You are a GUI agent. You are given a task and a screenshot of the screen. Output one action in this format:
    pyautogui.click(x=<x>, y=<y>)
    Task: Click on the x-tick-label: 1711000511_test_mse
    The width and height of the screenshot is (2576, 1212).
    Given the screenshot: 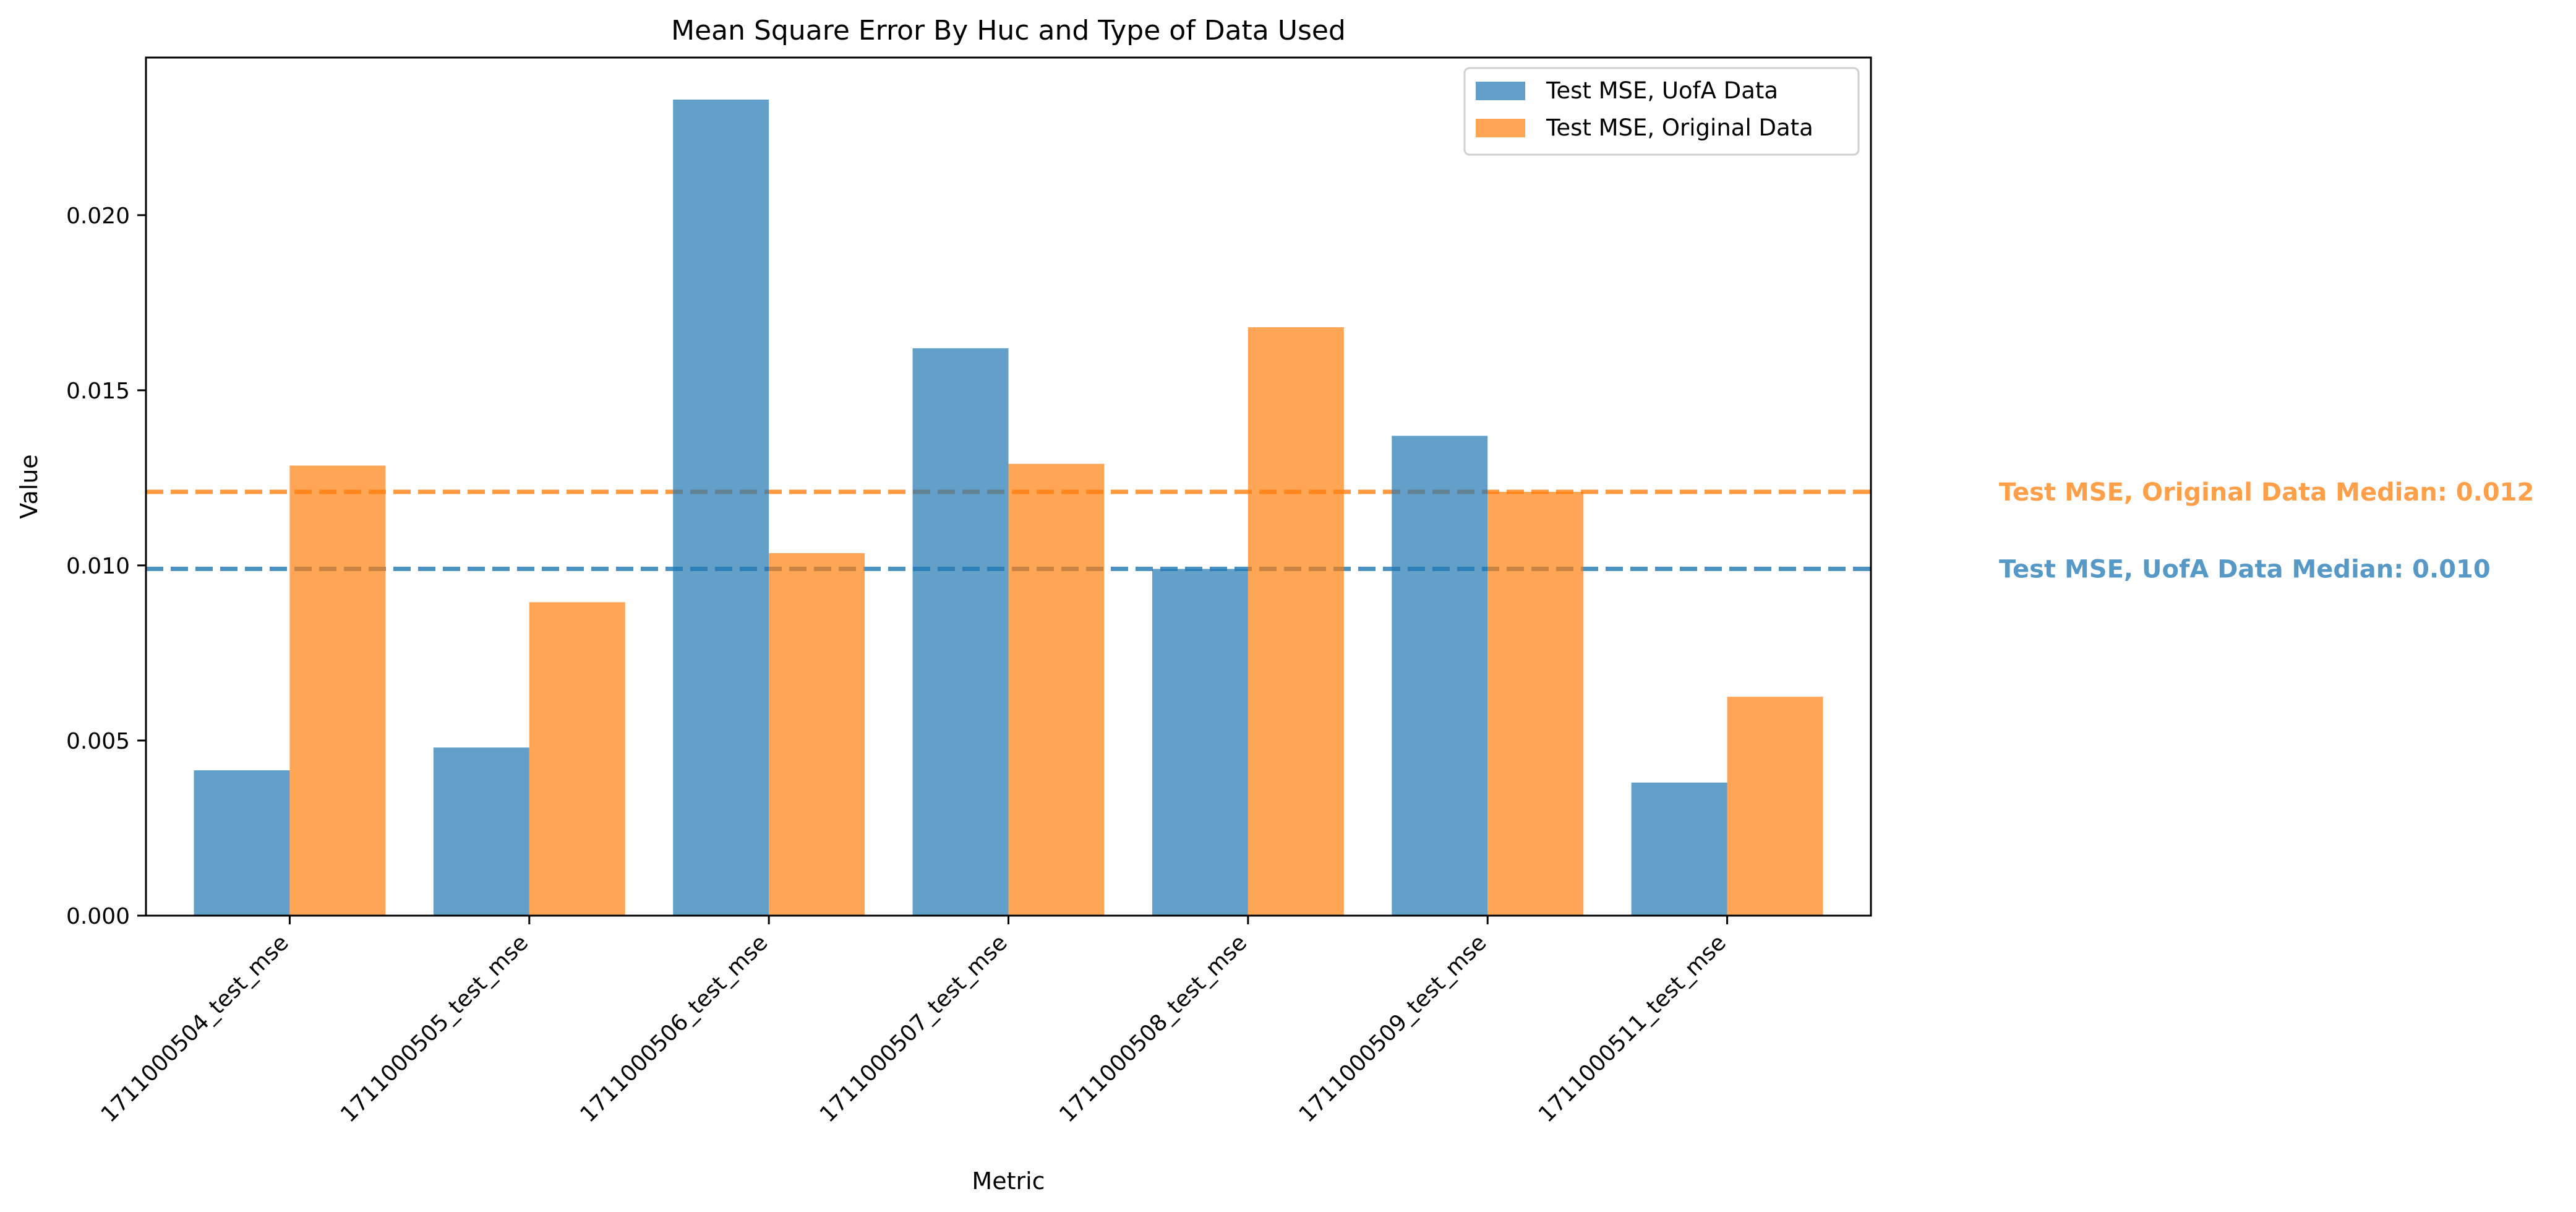 What is the action you would take?
    pyautogui.click(x=1632, y=1028)
    